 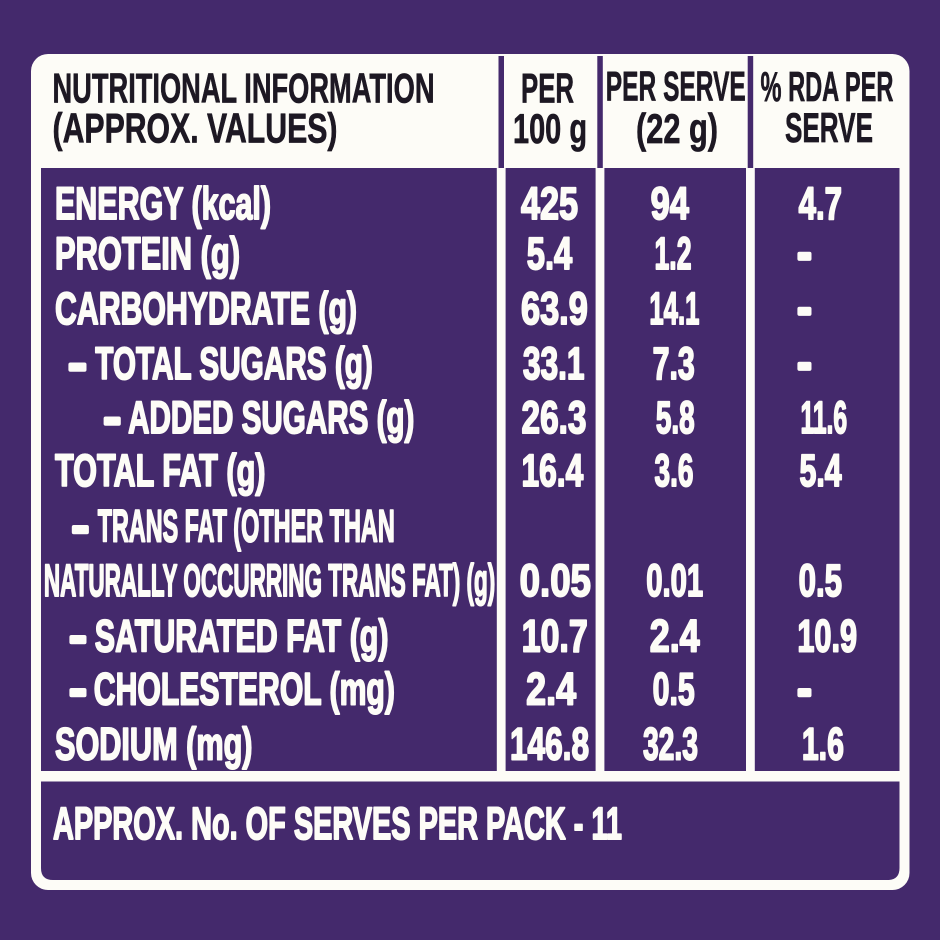 I want to click on svg-text:APPROX. No. OF SERVES PER PACK: APPROX. No. OF SERVES PER PACK - 11, so click(x=337, y=823).